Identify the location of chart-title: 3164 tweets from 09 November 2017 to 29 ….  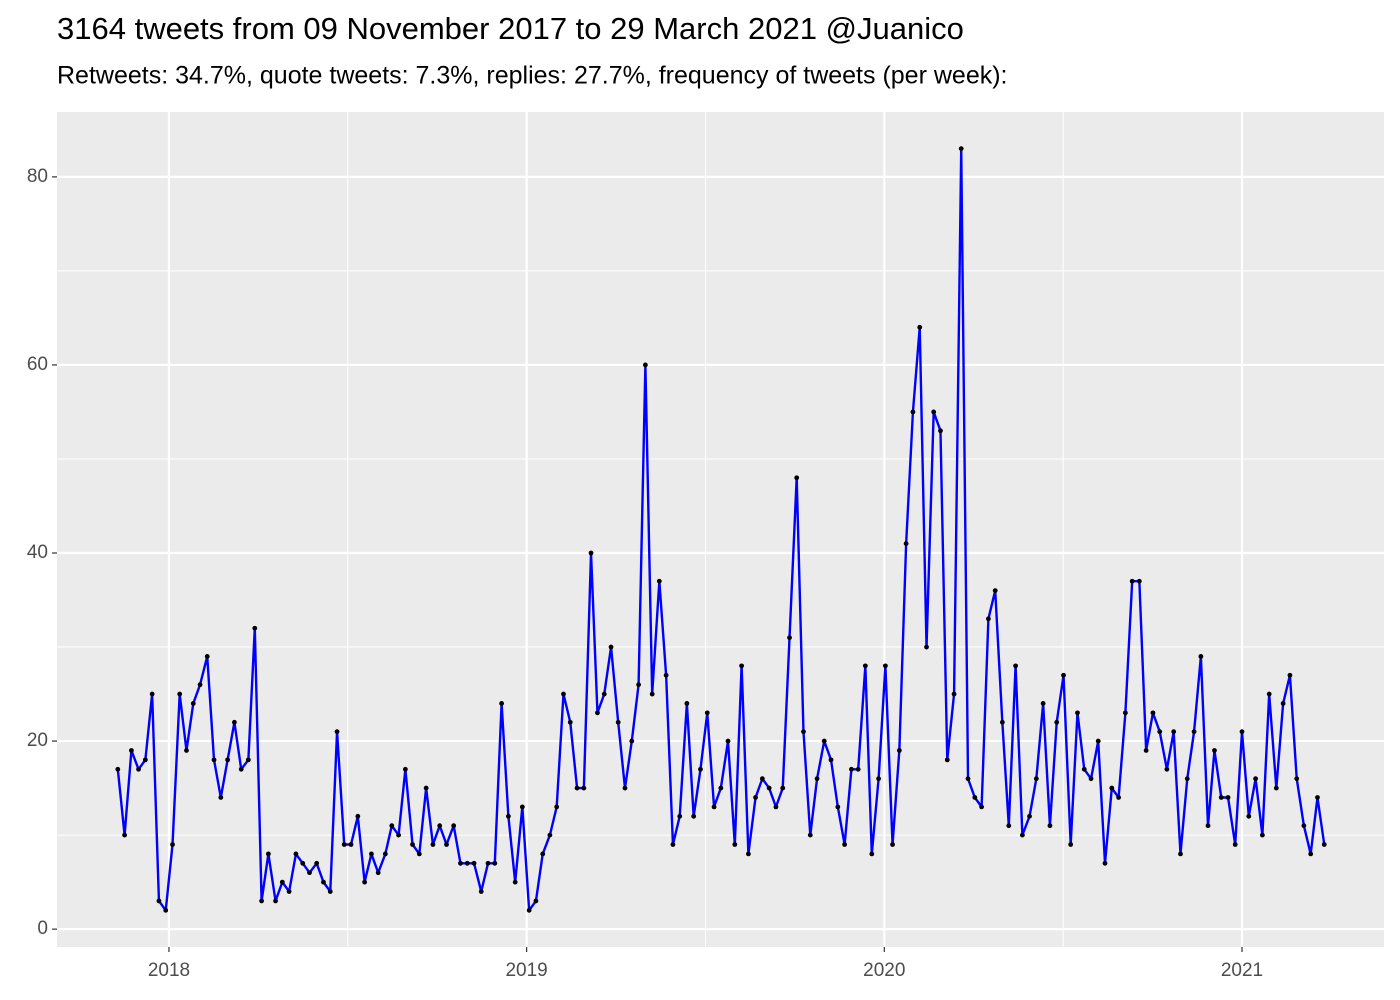
(510, 28).